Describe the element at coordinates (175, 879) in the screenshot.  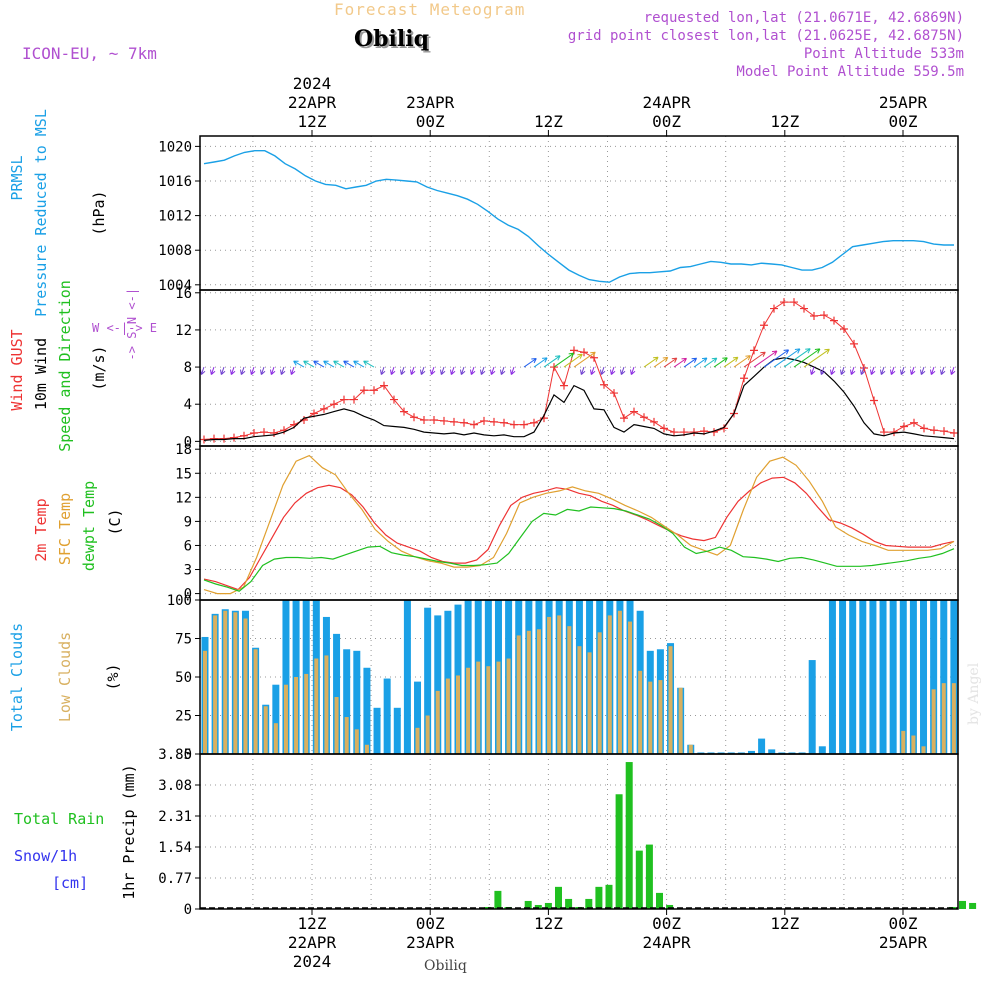
I see `precip-ytick-label: 0.77` at that location.